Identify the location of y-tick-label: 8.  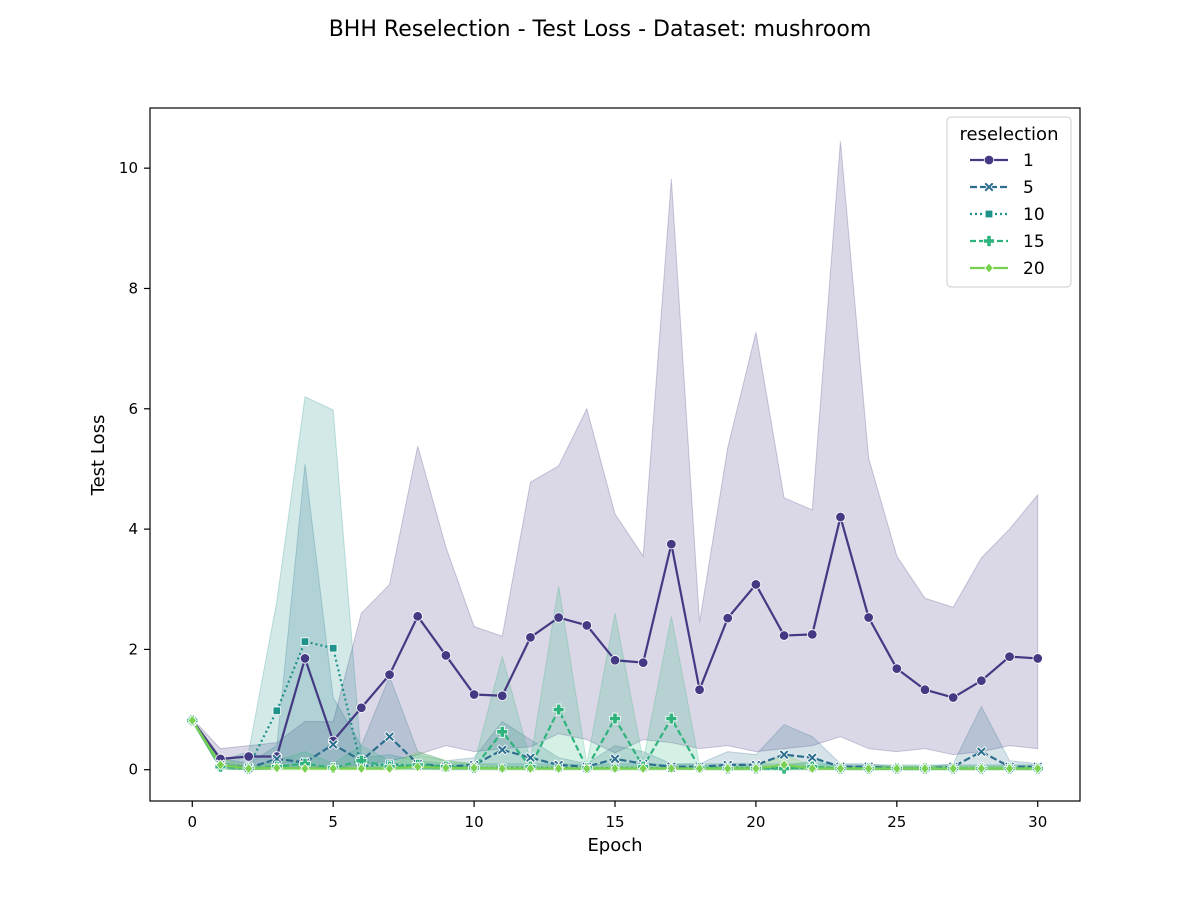
(133, 288).